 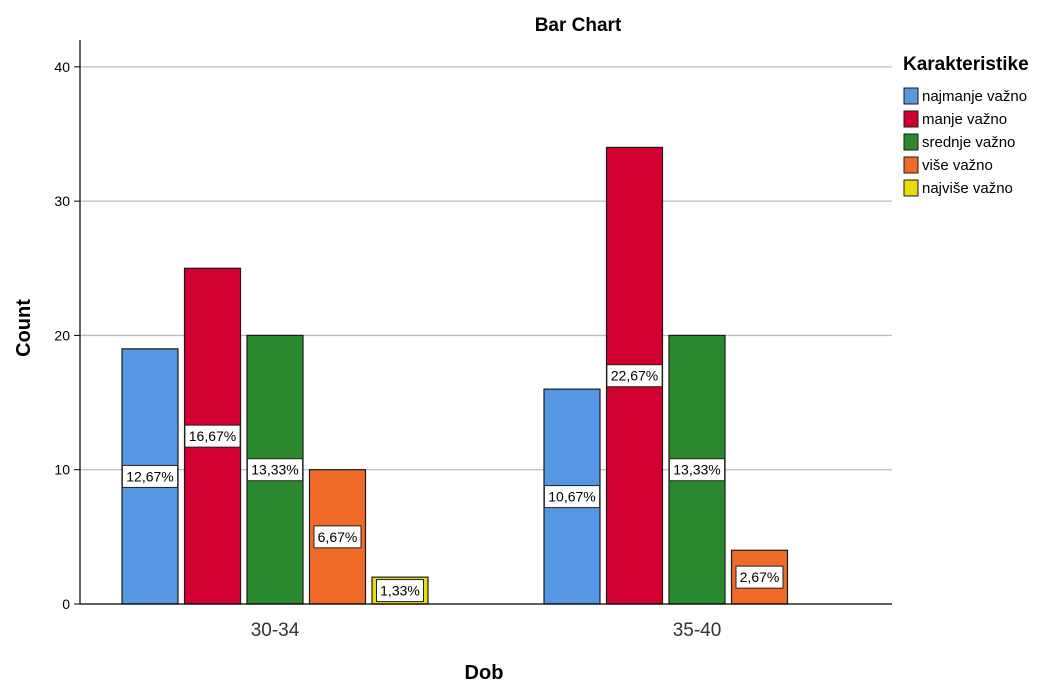 What do you see at coordinates (275, 630) in the screenshot?
I see `x-tick-label: 30-34` at bounding box center [275, 630].